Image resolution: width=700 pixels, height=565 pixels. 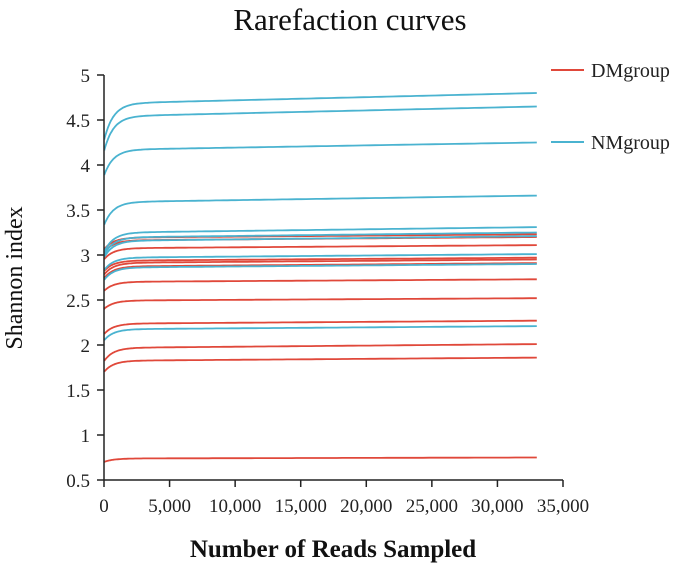 I want to click on x-tick-label: 15,000, so click(x=301, y=506).